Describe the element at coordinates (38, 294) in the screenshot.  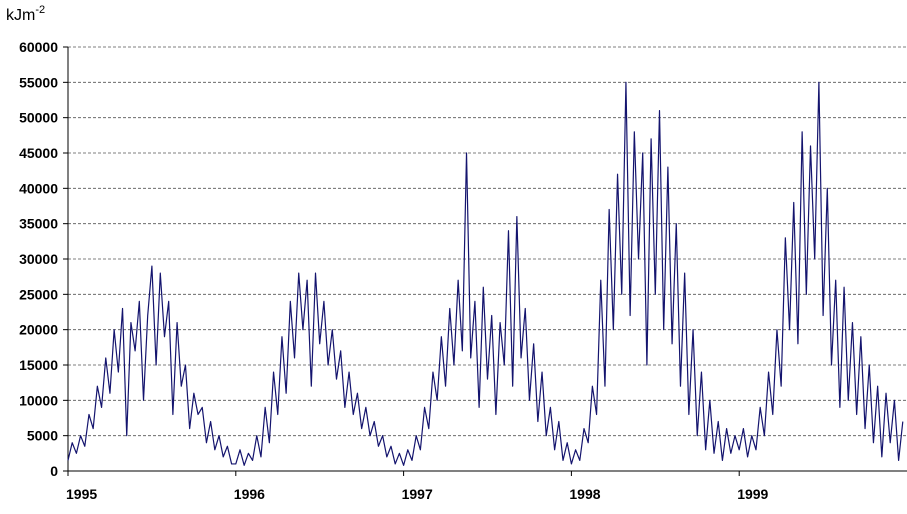
I see `y-tick-label: 25000` at that location.